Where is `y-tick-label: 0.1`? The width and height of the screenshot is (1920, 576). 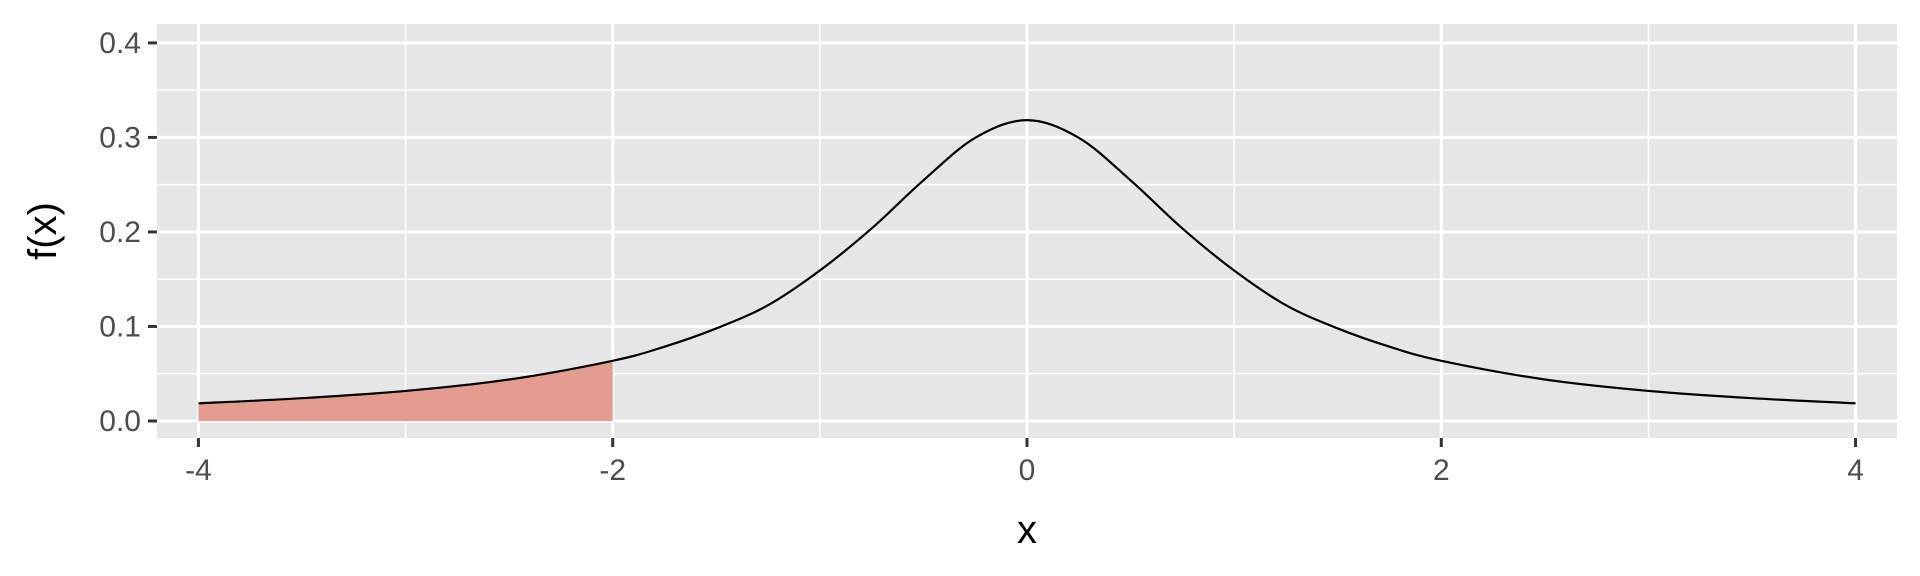
y-tick-label: 0.1 is located at coordinates (120, 326).